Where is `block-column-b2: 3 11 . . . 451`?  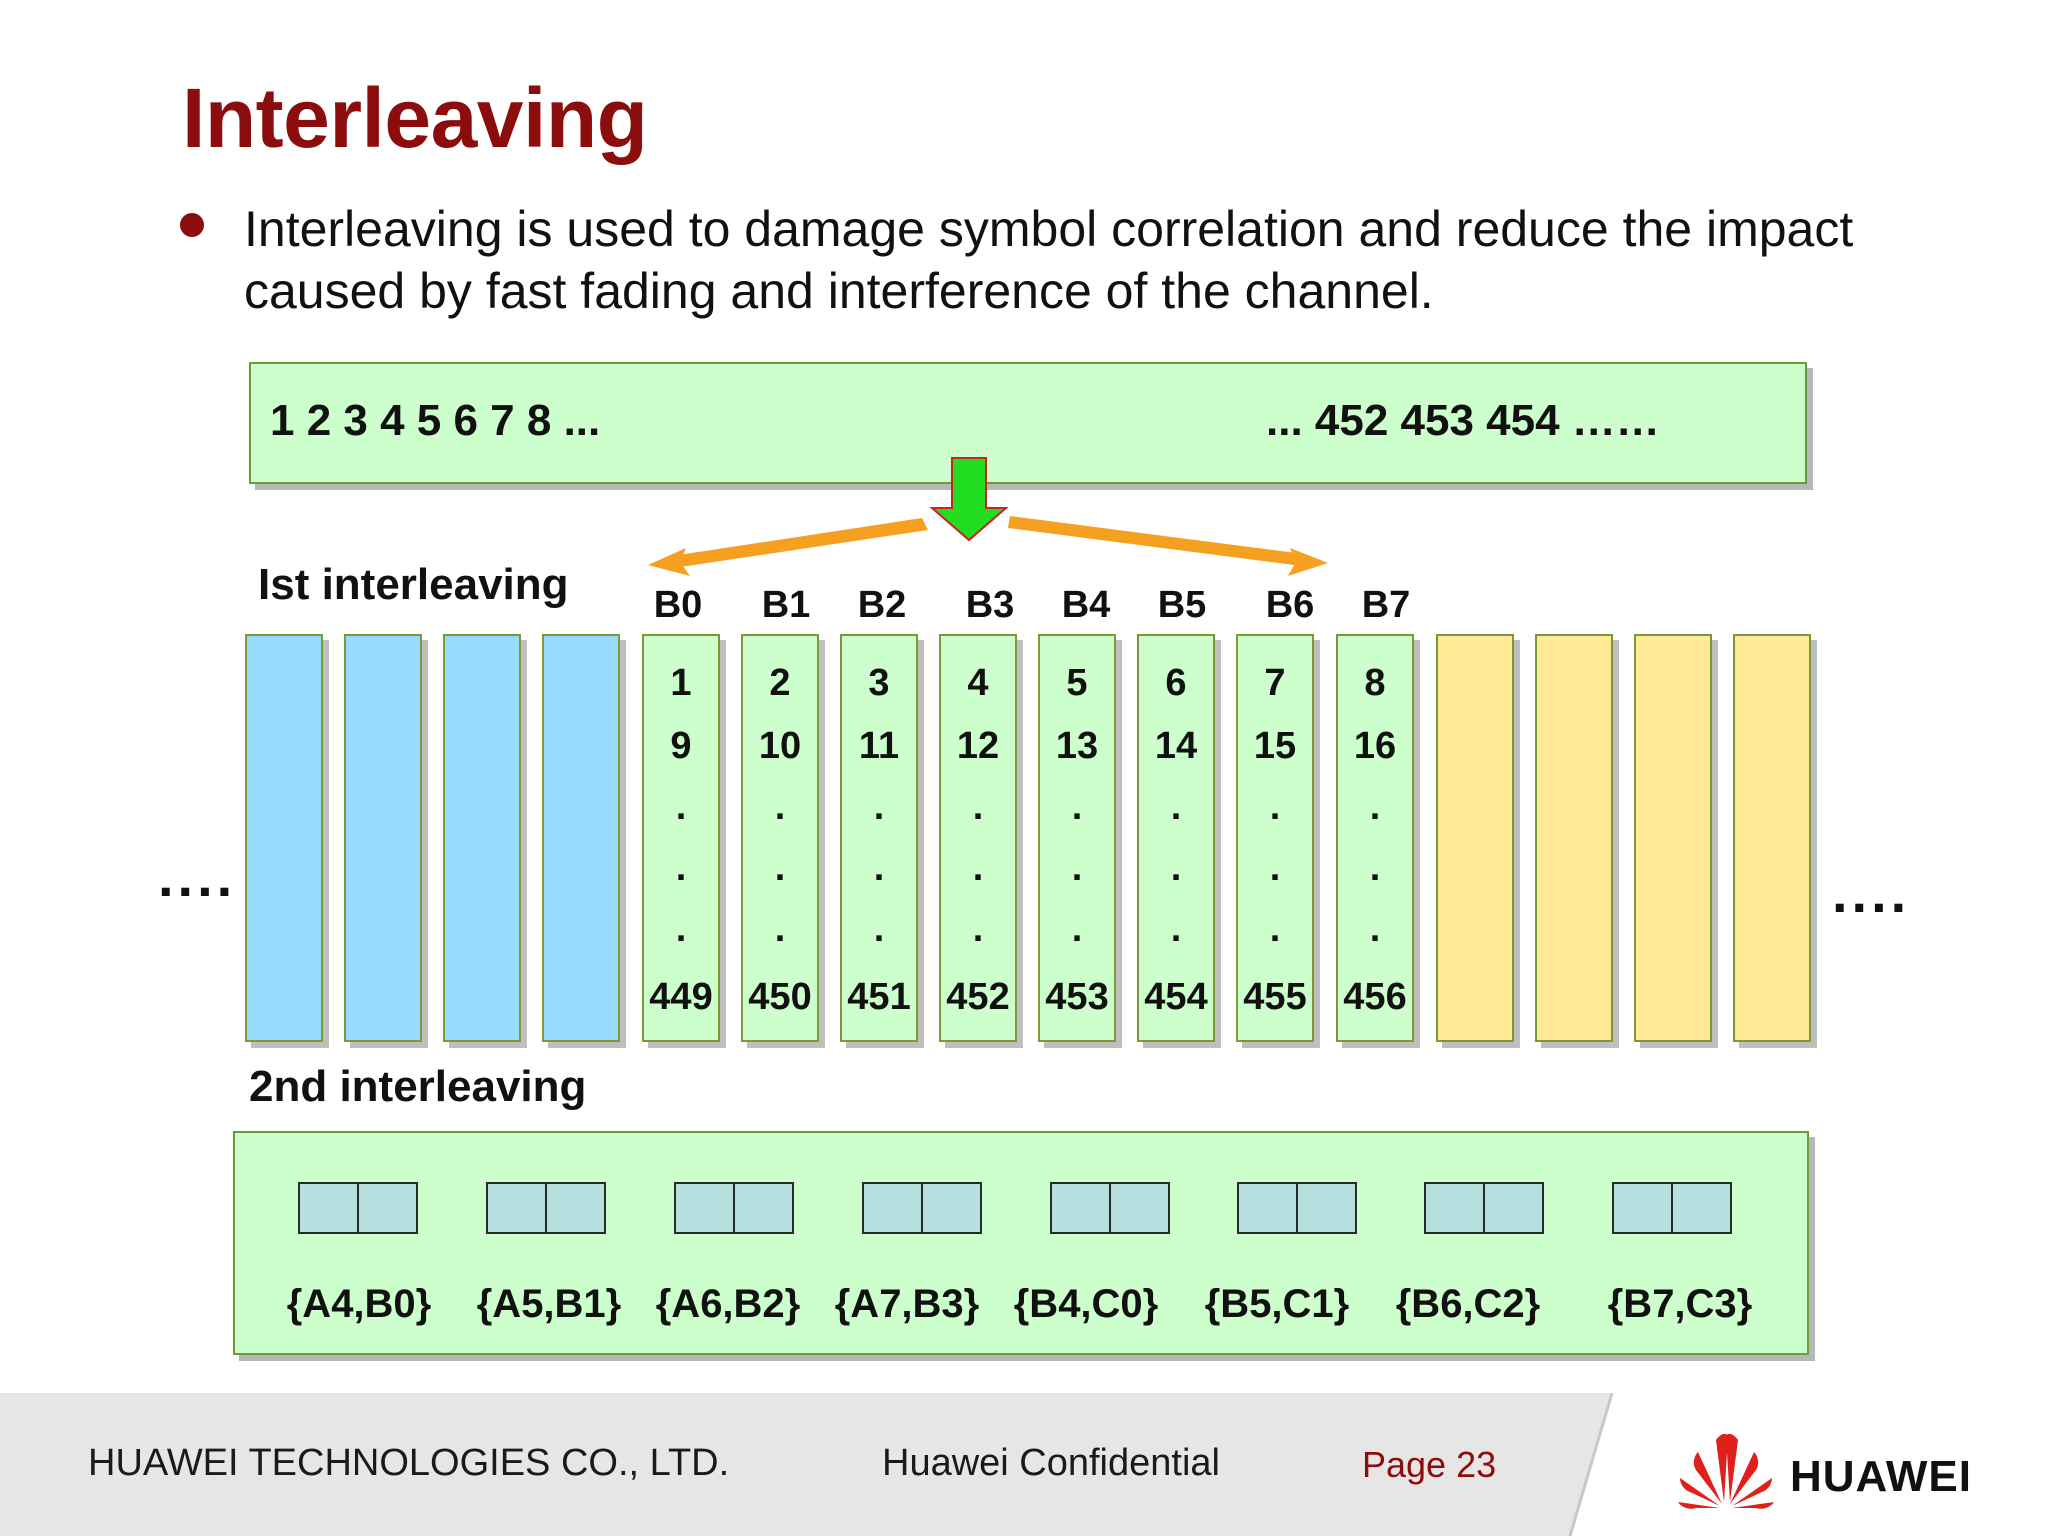 block-column-b2: 3 11 . . . 451 is located at coordinates (879, 838).